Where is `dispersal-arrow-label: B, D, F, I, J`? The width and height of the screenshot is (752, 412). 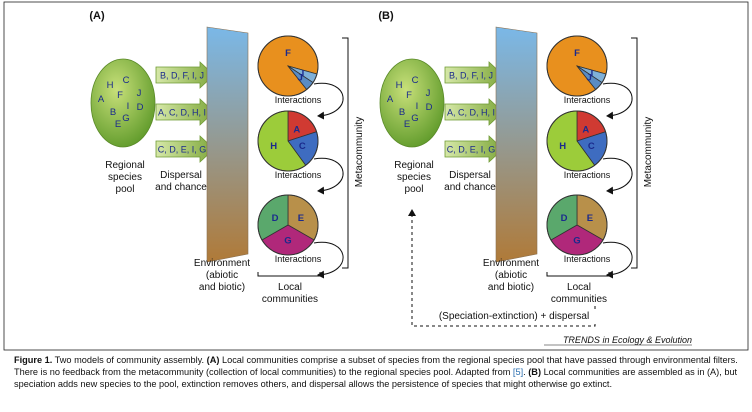
dispersal-arrow-label: B, D, F, I, J is located at coordinates (182, 76).